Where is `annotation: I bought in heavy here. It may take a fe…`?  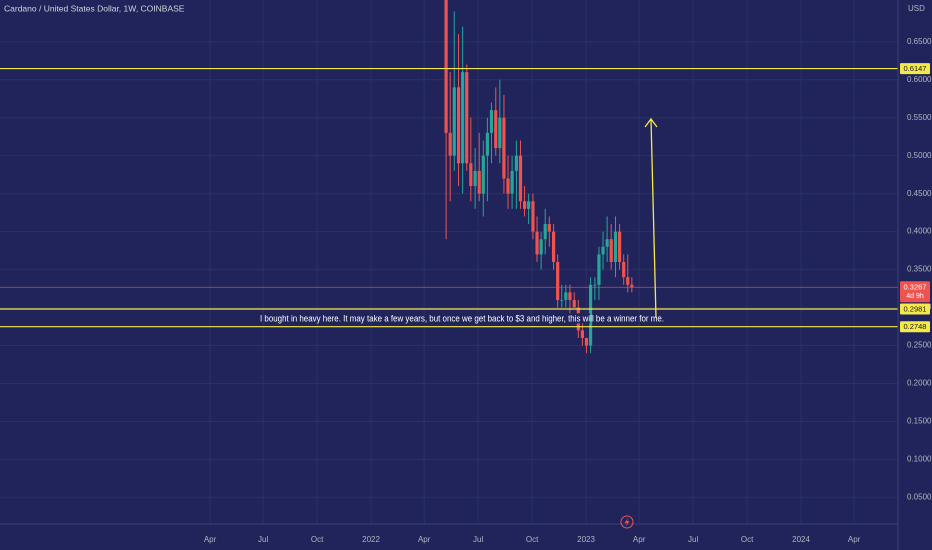
annotation: I bought in heavy here. It may take a fe… is located at coordinates (462, 318).